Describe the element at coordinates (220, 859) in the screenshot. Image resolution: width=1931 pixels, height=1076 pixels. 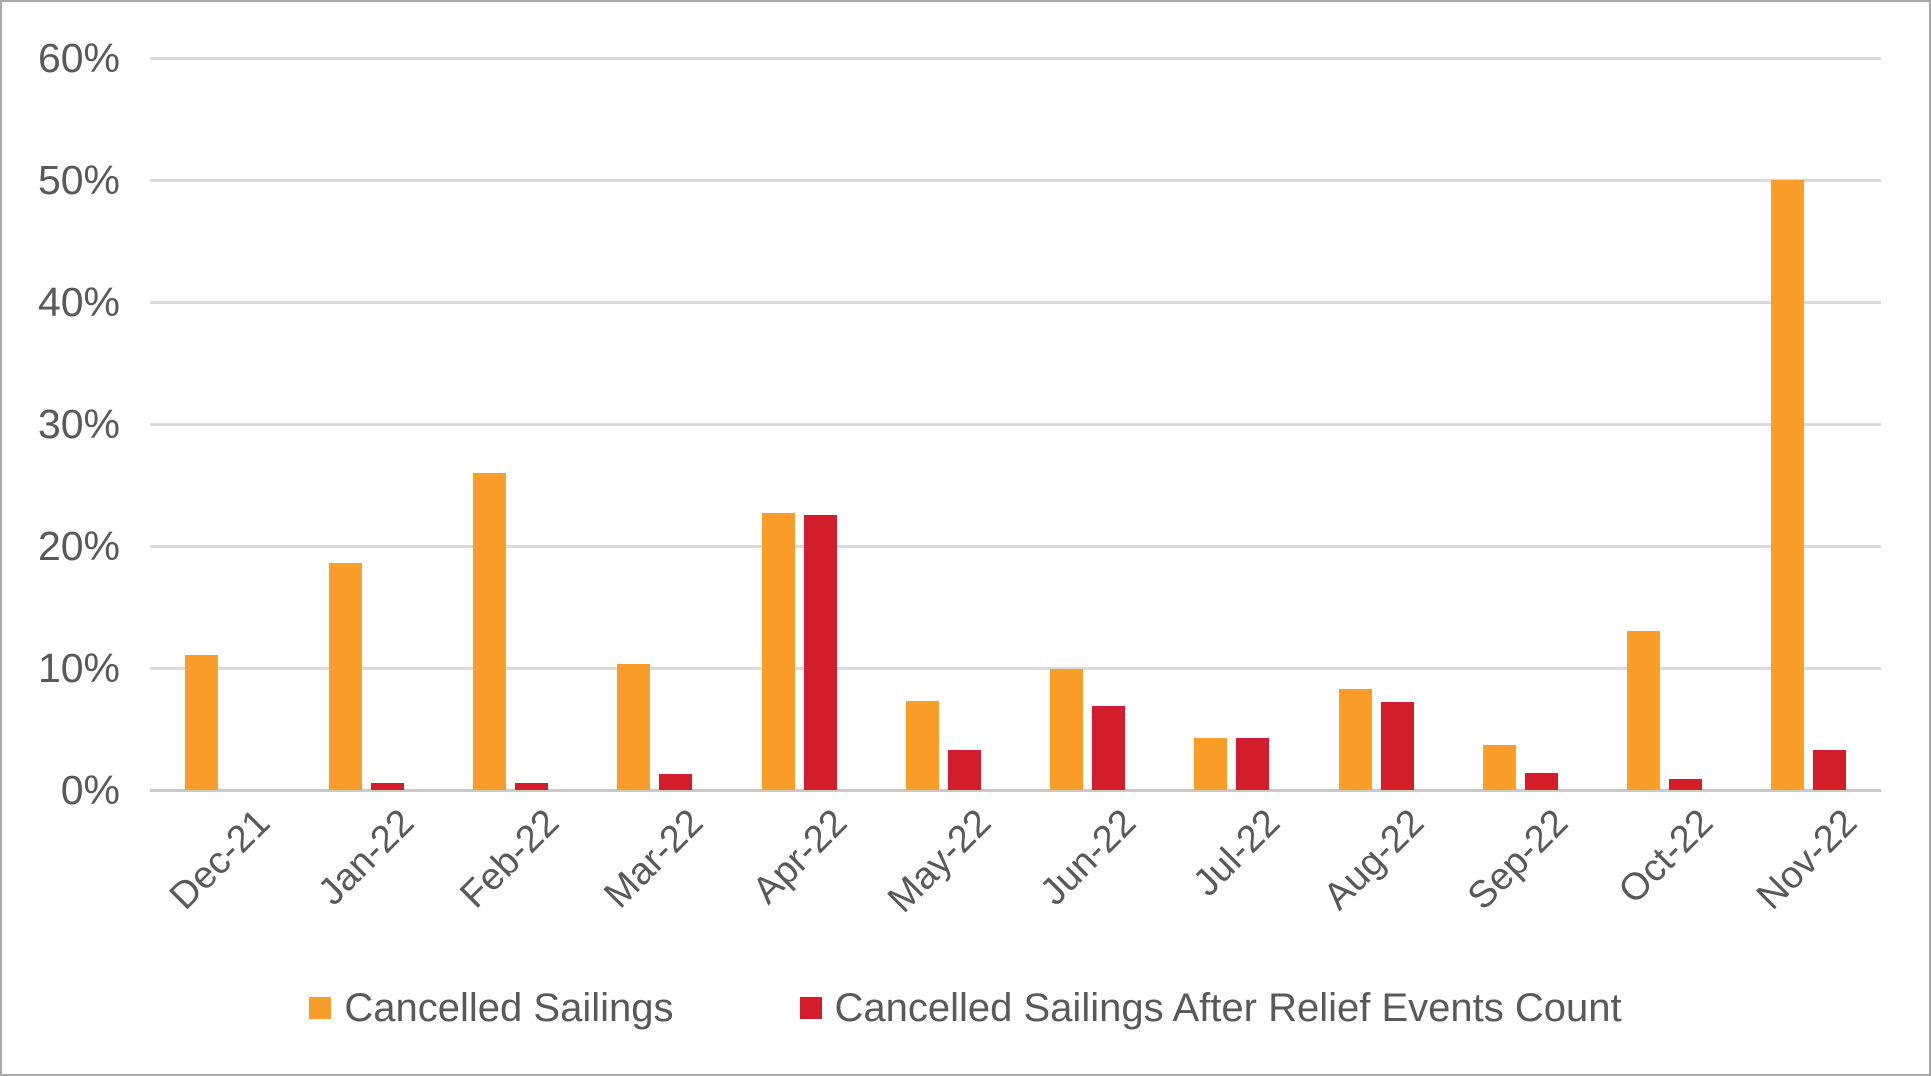
I see `x-axis-label: Dec-21` at that location.